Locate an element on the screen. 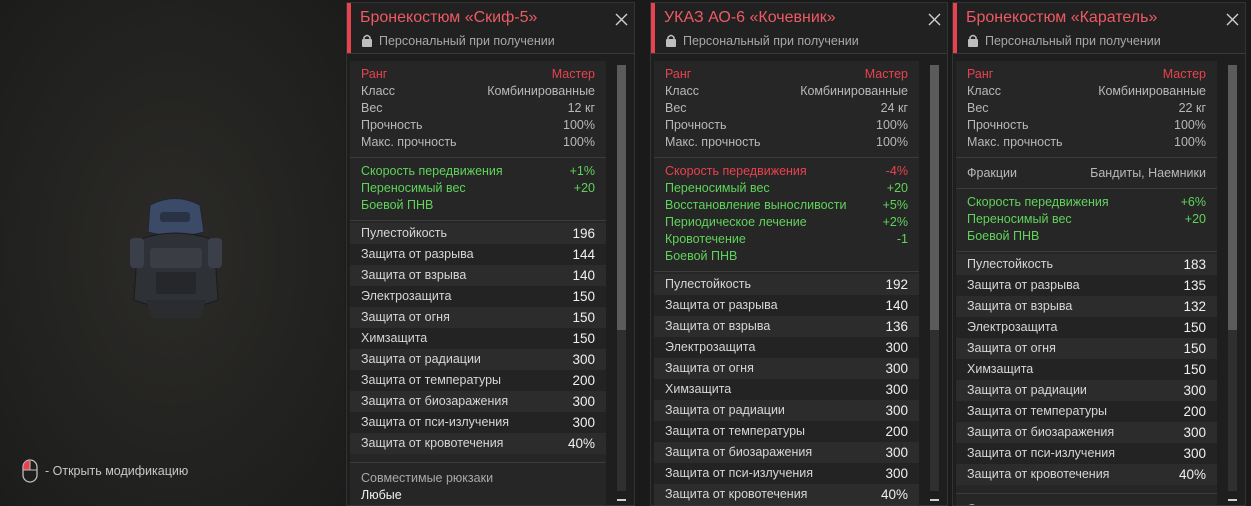 Image resolution: width=1251 pixels, height=506 pixels. stat-row-value: 144 is located at coordinates (583, 254).